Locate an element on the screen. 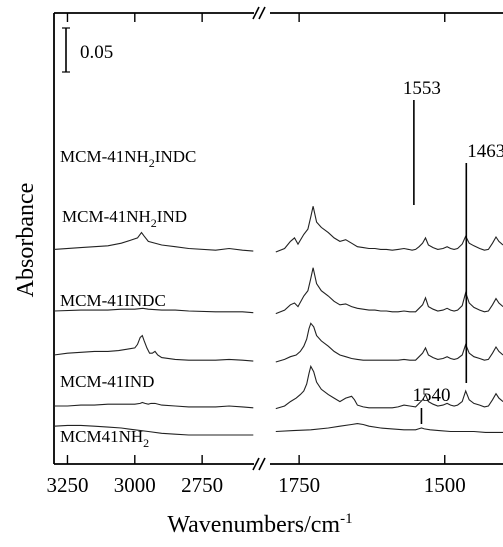 This screenshot has height=547, width=503. peak-label: 1463 is located at coordinates (485, 151).